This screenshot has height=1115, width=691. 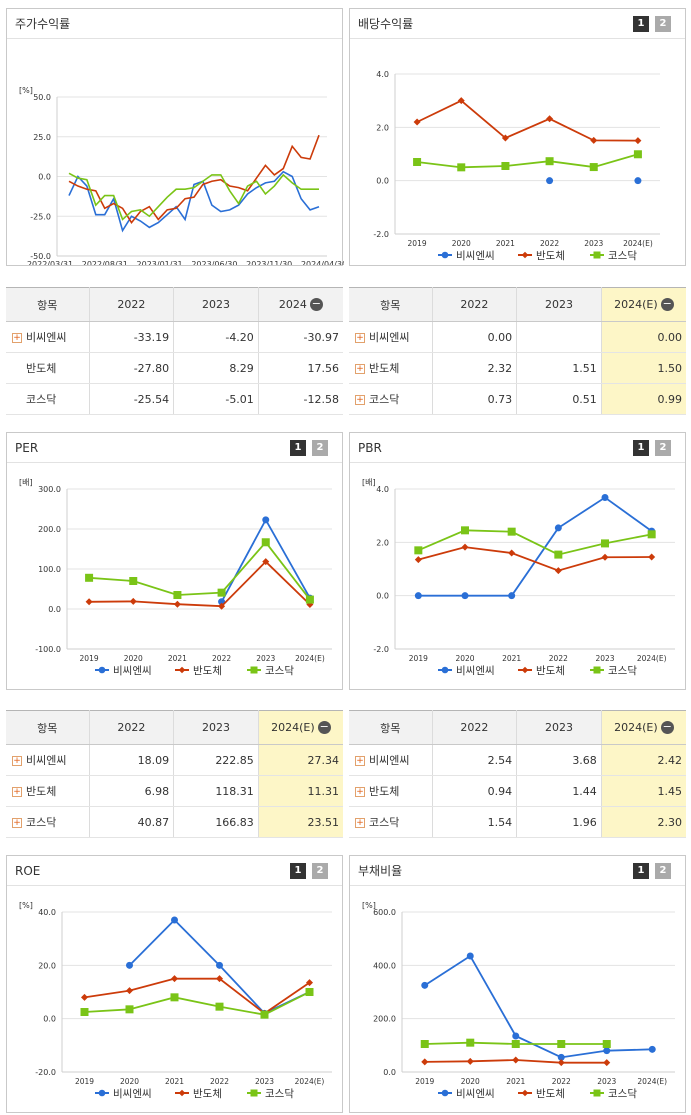 I want to click on column-header: 2023, so click(x=559, y=727).